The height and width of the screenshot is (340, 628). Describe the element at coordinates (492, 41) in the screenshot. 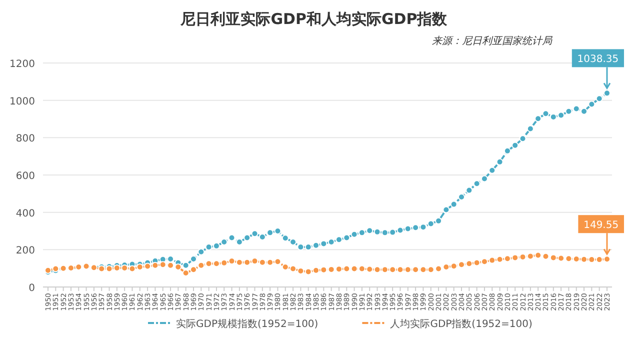

I see `source-note: 来源：尼日利亚国家统计局` at that location.